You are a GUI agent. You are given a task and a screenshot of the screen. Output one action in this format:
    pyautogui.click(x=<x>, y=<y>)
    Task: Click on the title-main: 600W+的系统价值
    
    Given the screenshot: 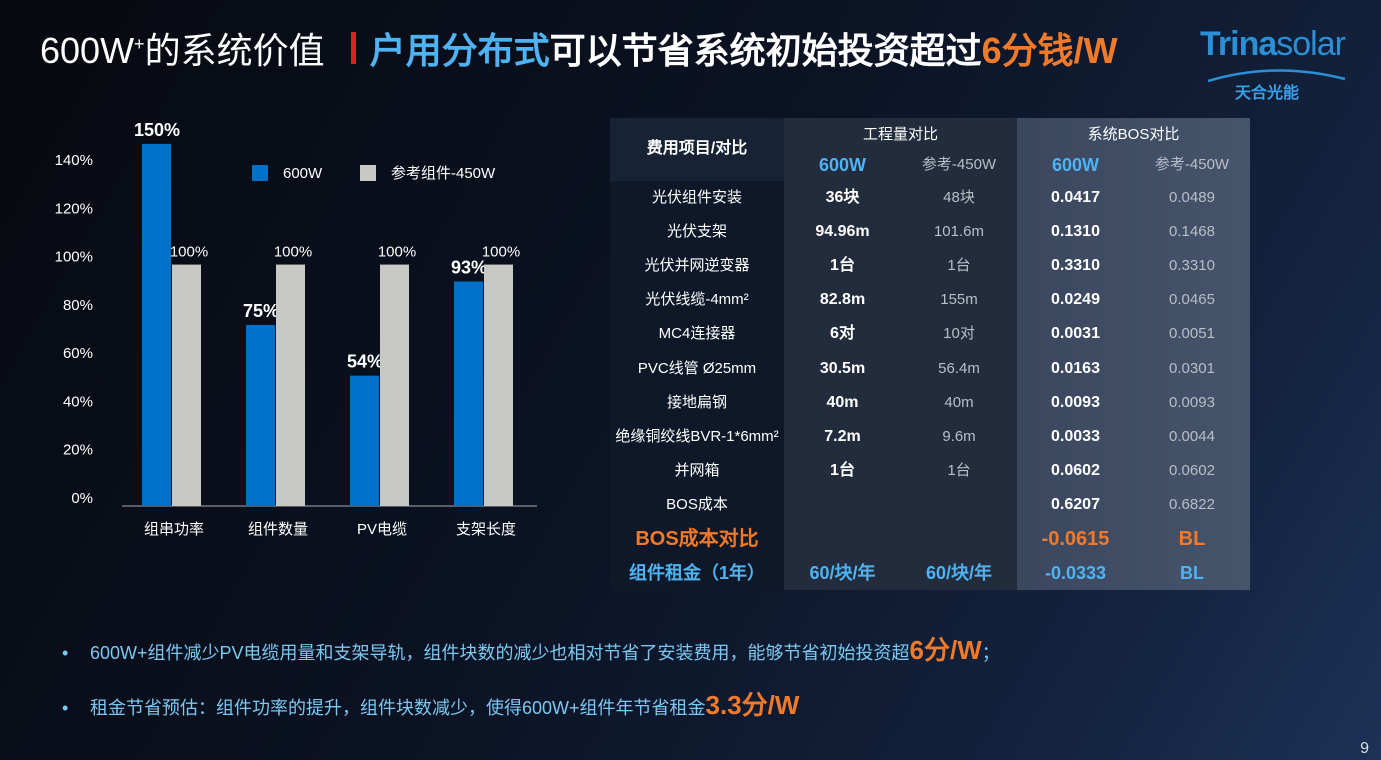 What is the action you would take?
    pyautogui.click(x=182, y=50)
    